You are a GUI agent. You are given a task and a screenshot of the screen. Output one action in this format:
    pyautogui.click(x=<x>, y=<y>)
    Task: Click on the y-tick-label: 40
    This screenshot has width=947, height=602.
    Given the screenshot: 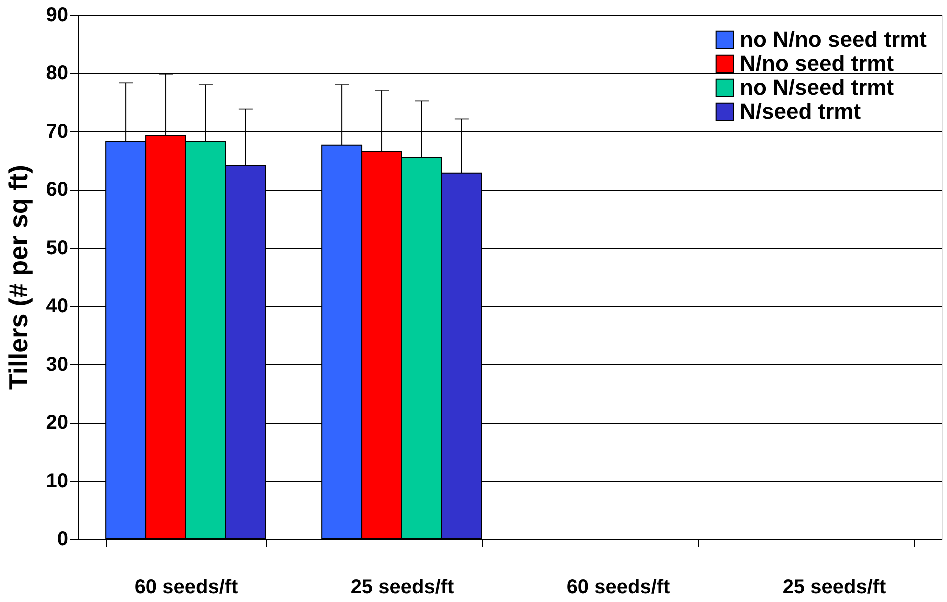 What is the action you would take?
    pyautogui.click(x=57, y=307)
    